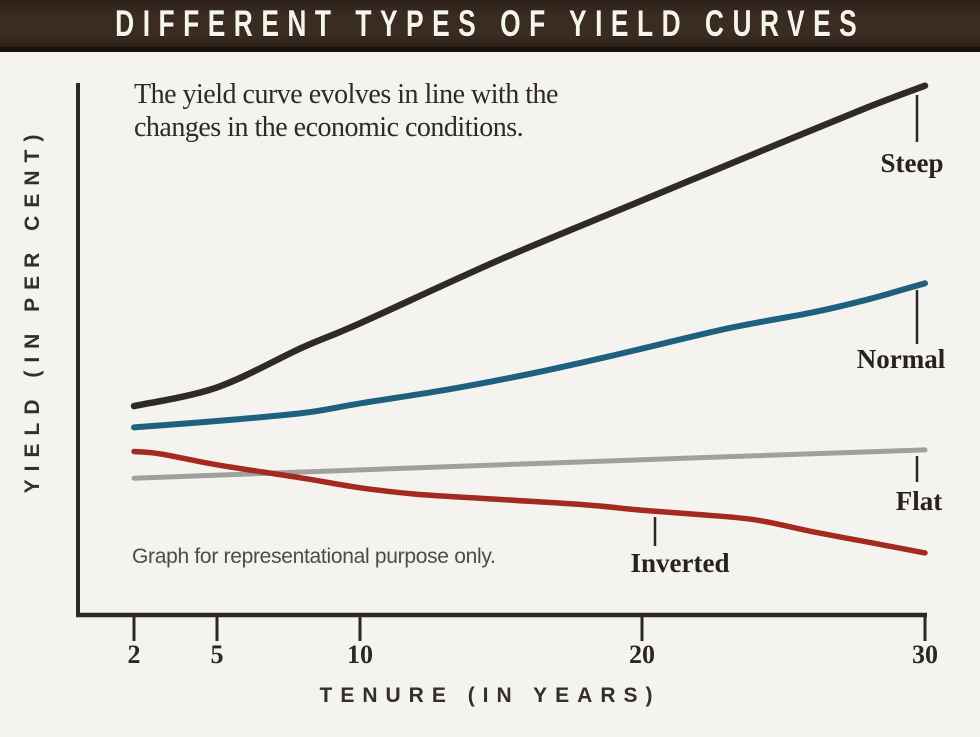 This screenshot has width=980, height=737. I want to click on x-axis-title: TENURE (IN YEARS), so click(490, 695).